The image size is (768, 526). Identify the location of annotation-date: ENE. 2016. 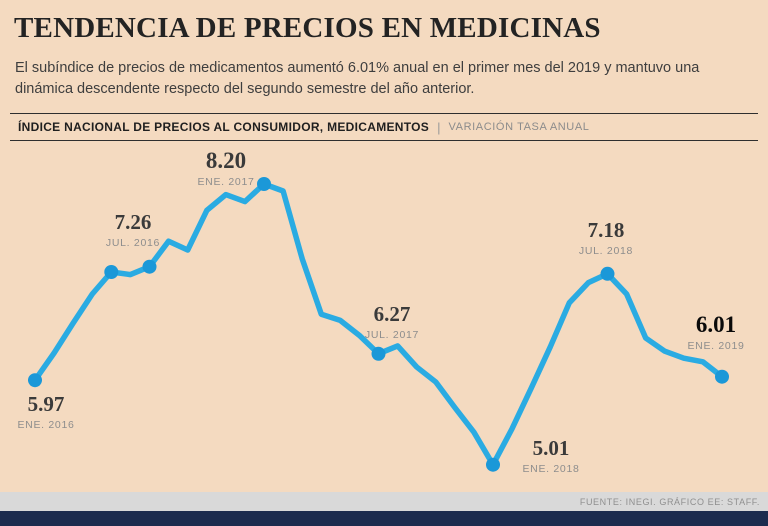
(46, 425).